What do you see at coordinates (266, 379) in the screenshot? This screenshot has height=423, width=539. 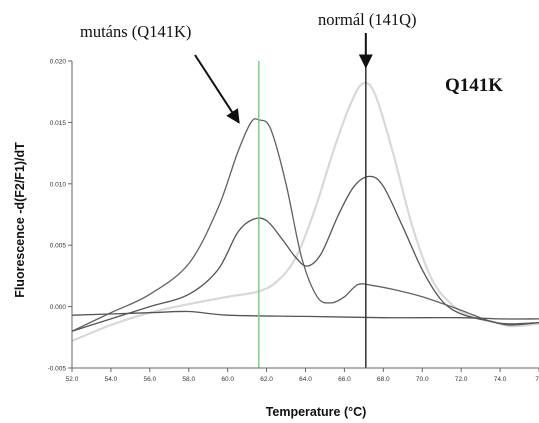 I see `x-tick-label: 62.0` at bounding box center [266, 379].